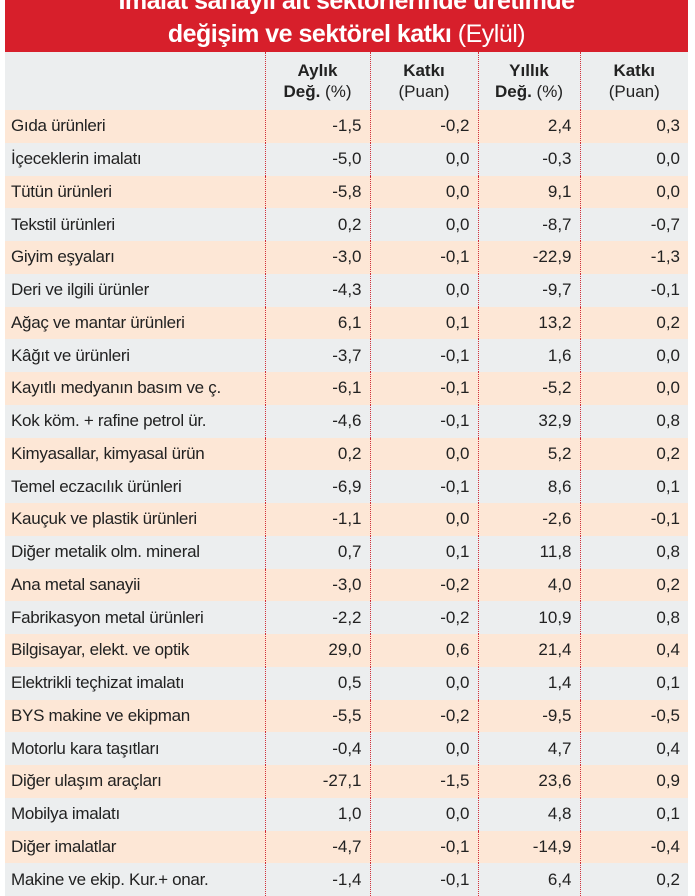  What do you see at coordinates (135, 617) in the screenshot?
I see `sector-name: Fabrikasyon metal ürünleri` at bounding box center [135, 617].